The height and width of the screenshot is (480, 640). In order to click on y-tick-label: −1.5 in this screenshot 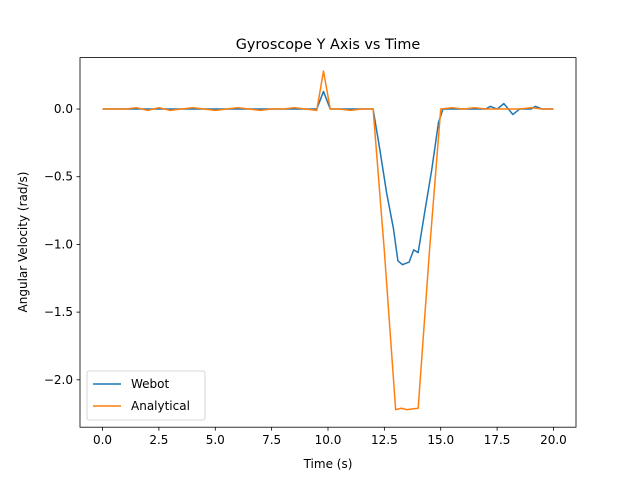, I will do `click(58, 312)`.